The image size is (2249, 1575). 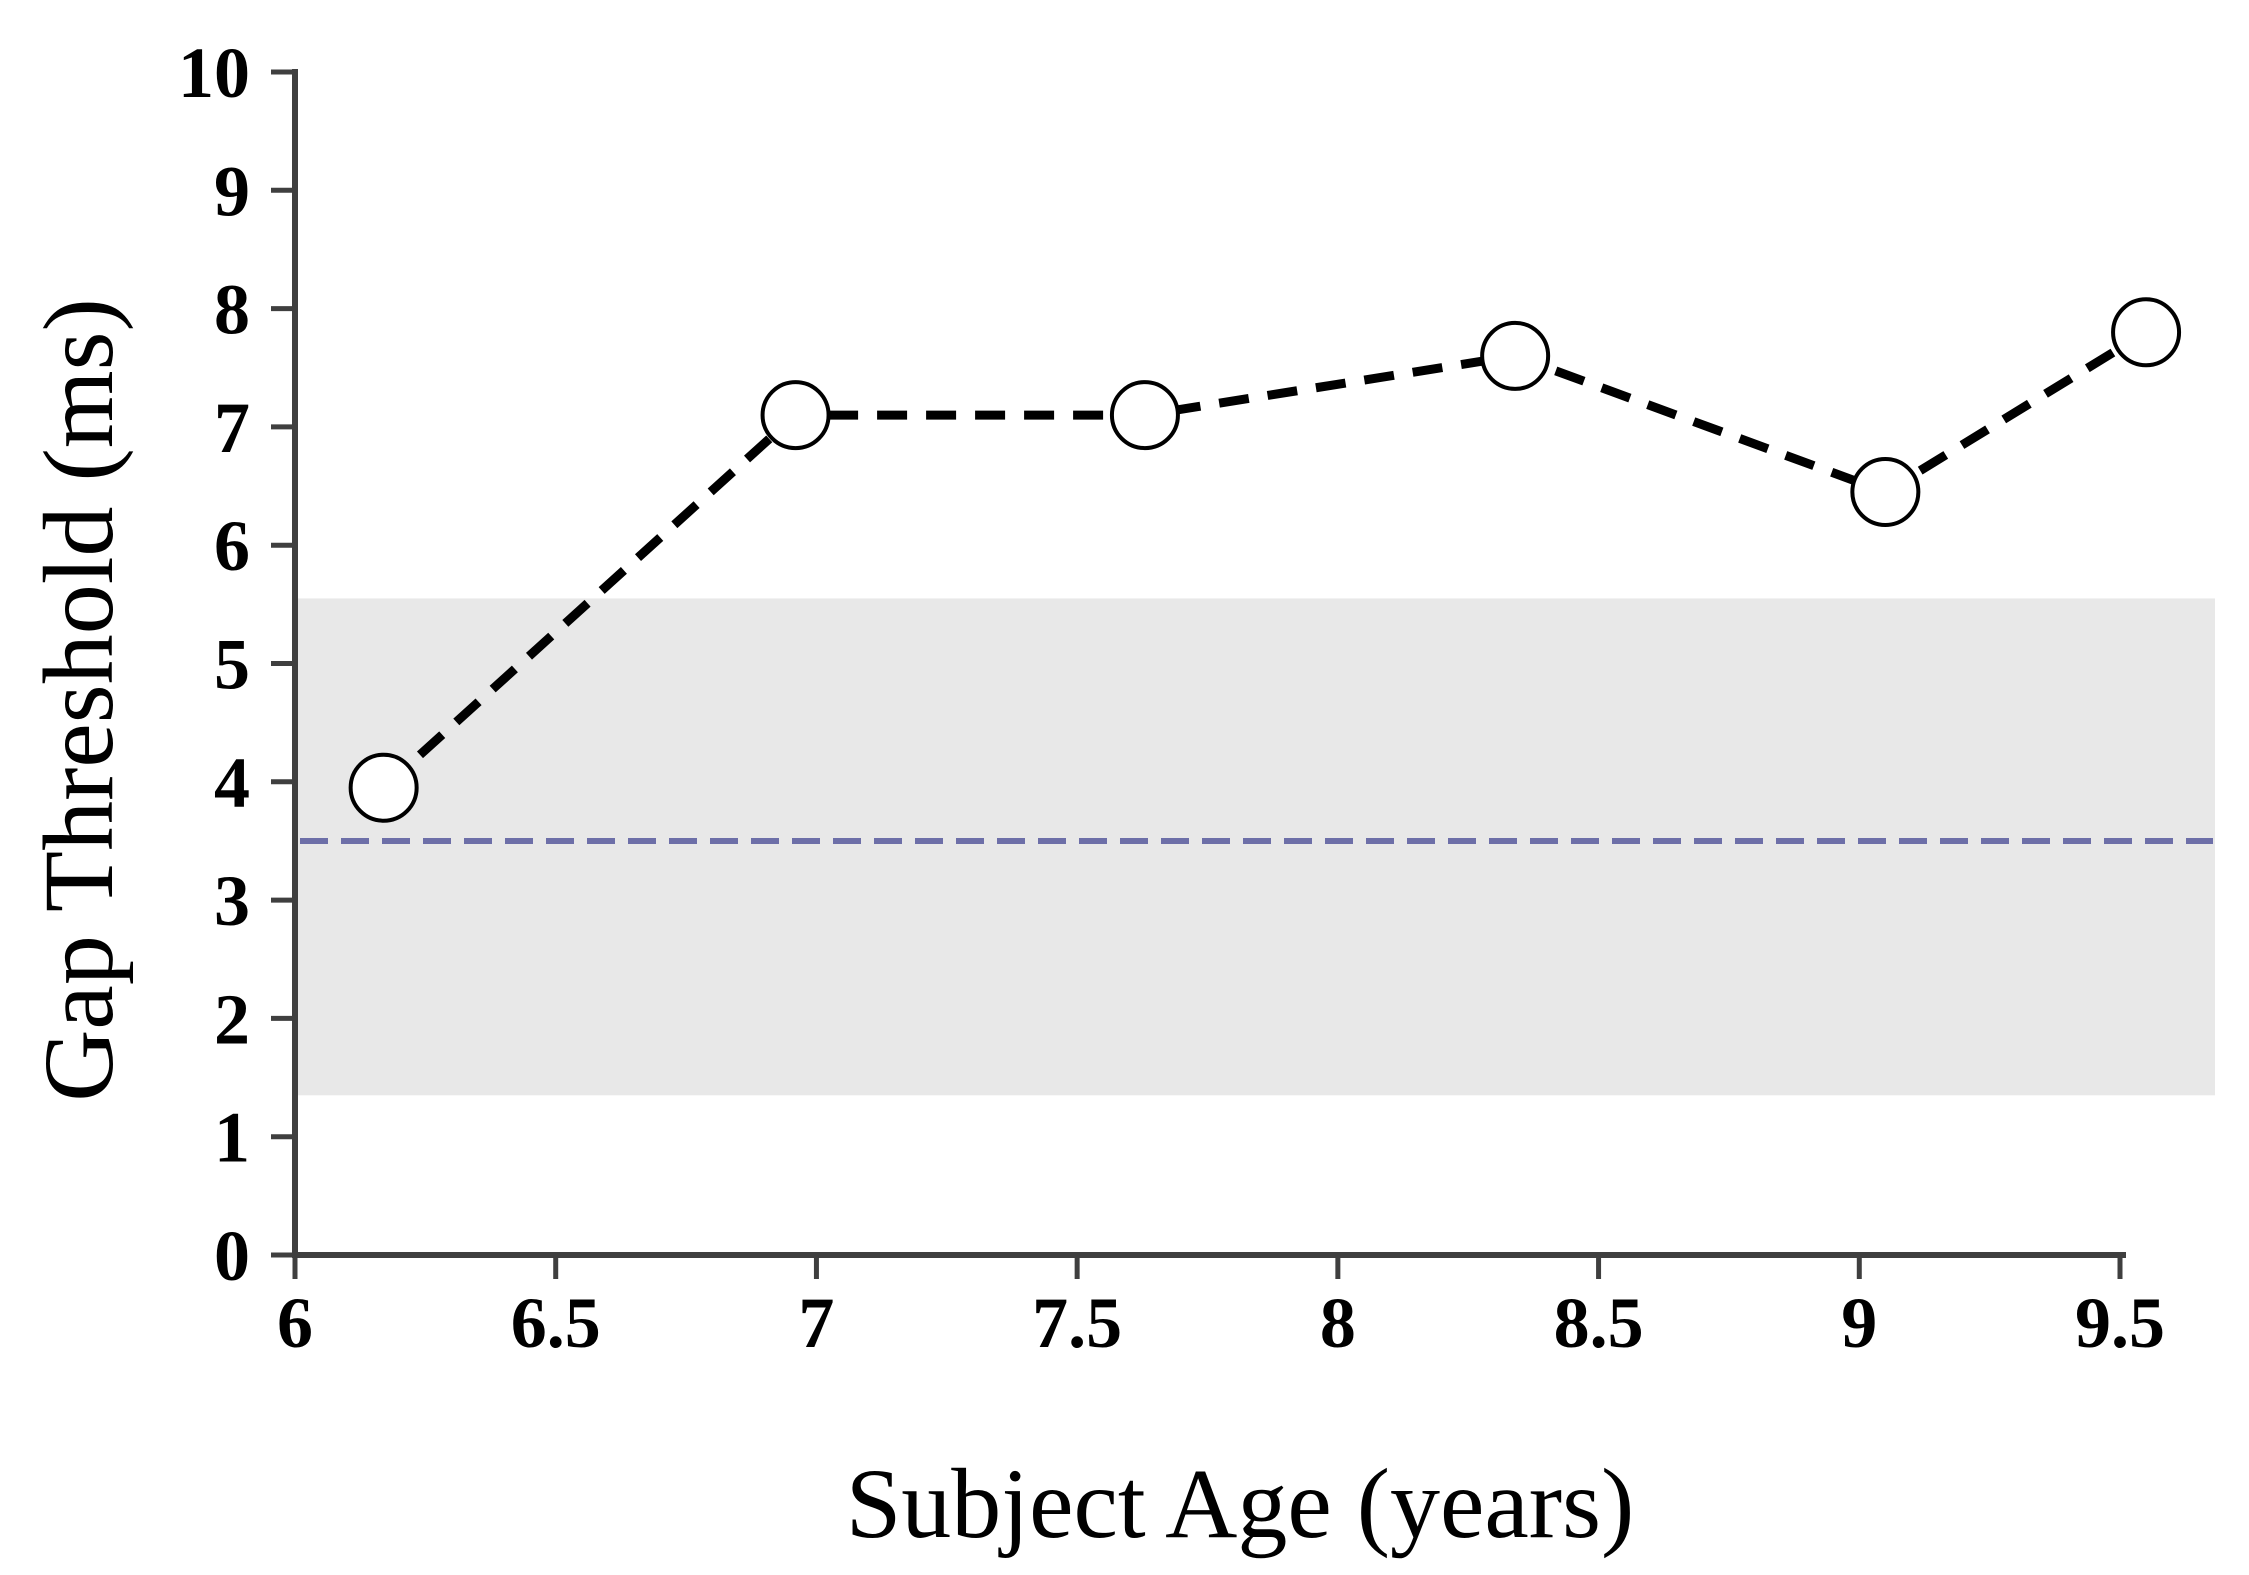 What do you see at coordinates (295, 1323) in the screenshot?
I see `x-tick-label: 6` at bounding box center [295, 1323].